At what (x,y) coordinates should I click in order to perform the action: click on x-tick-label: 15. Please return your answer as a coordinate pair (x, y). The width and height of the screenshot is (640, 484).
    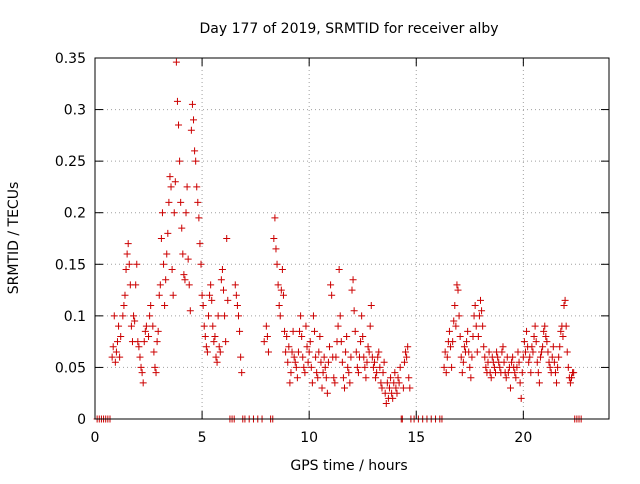
    Looking at the image, I should click on (416, 438).